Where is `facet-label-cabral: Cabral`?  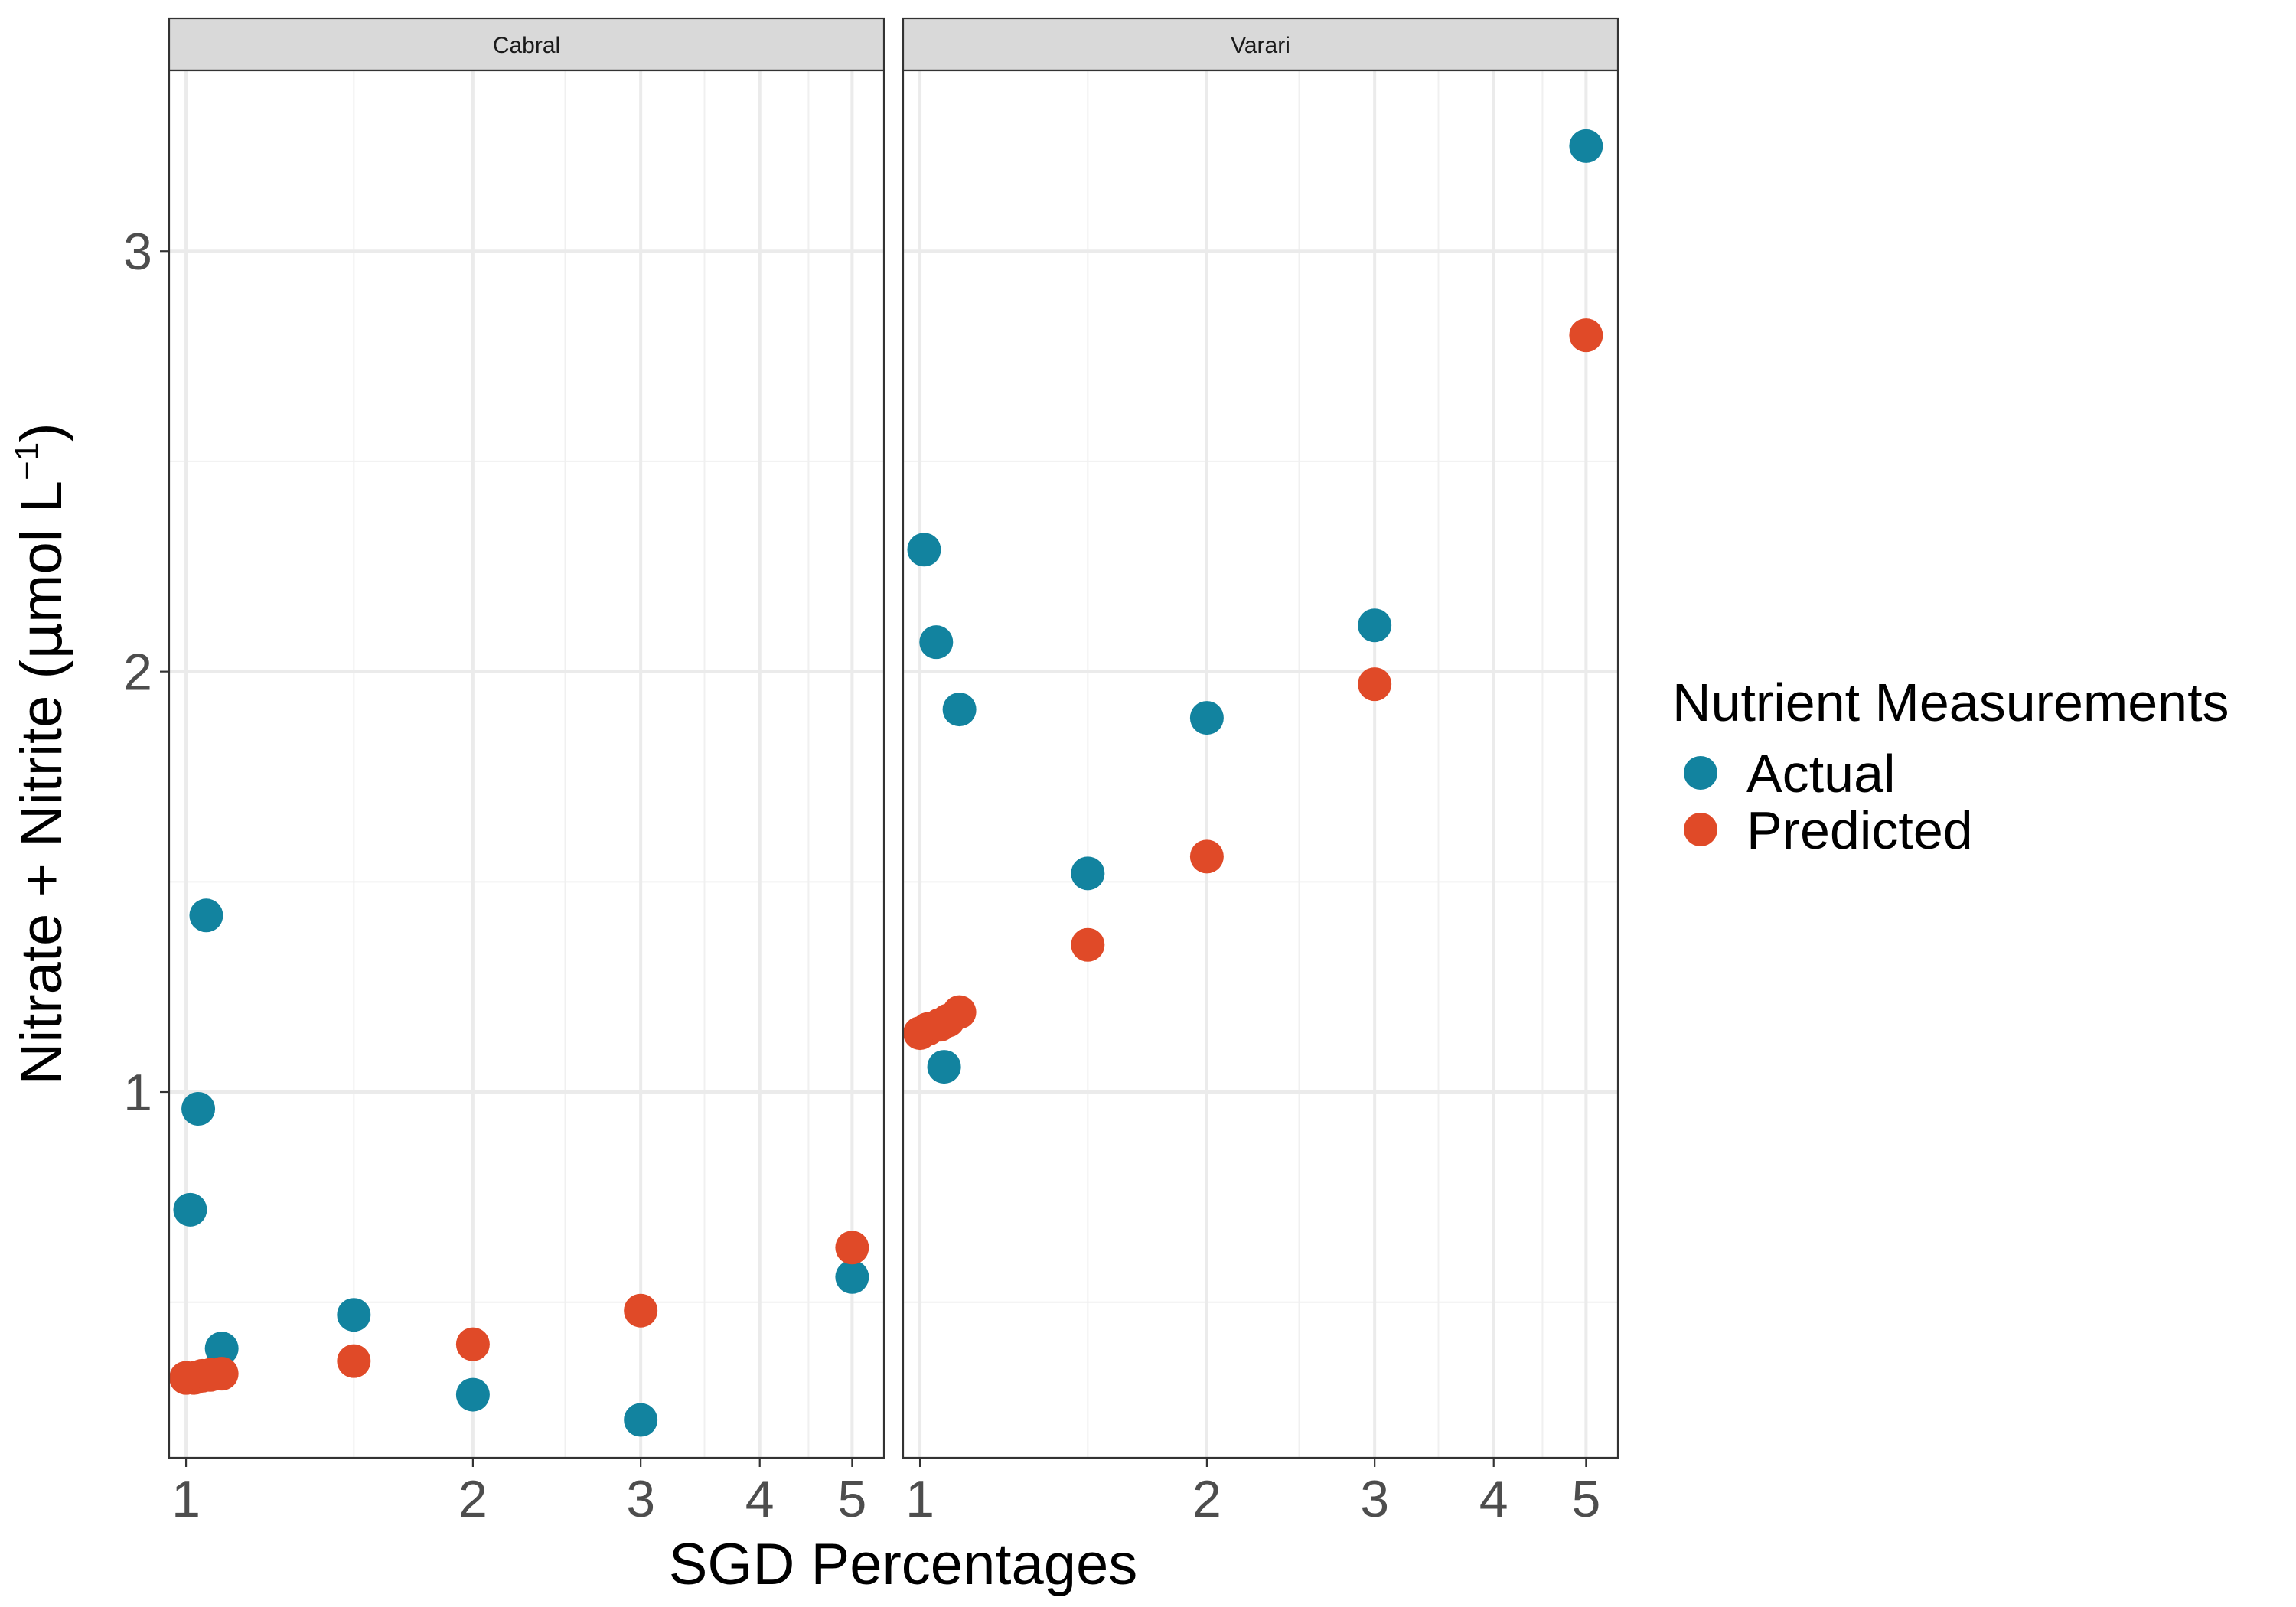 facet-label-cabral: Cabral is located at coordinates (526, 45).